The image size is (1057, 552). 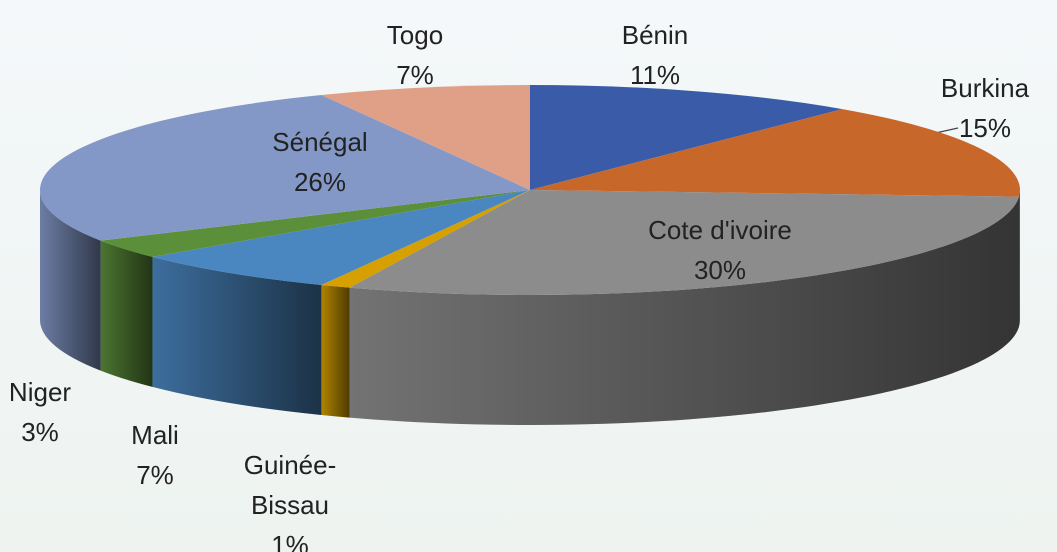 I want to click on percent-label: 26%, so click(x=320, y=182).